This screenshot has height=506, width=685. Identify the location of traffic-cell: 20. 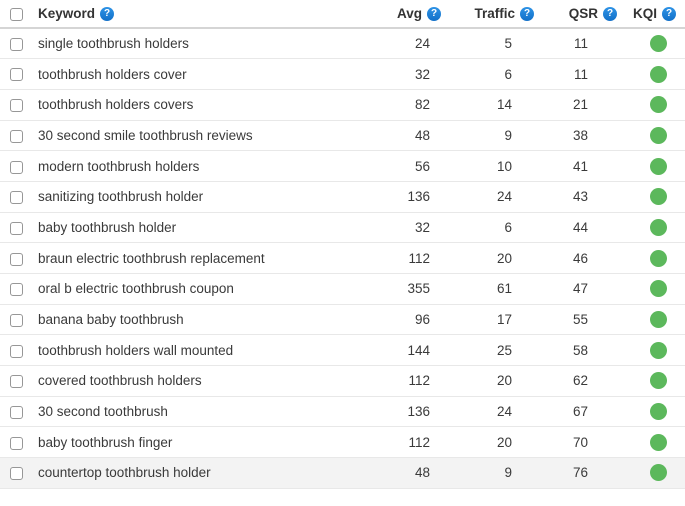
(492, 258).